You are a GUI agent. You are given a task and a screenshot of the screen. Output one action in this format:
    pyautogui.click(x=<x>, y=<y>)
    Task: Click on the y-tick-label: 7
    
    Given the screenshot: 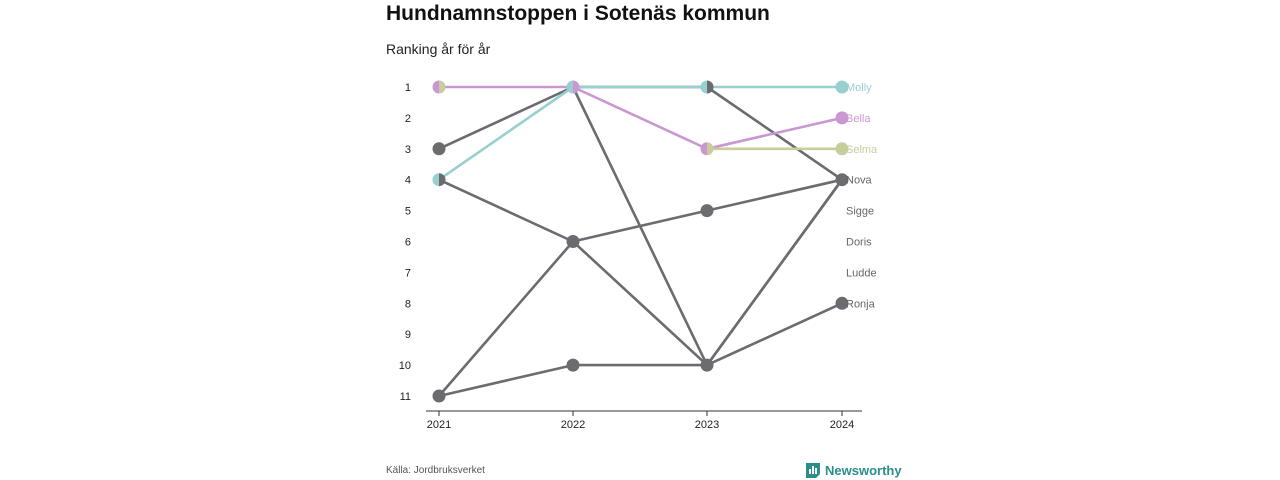 What is the action you would take?
    pyautogui.click(x=408, y=273)
    